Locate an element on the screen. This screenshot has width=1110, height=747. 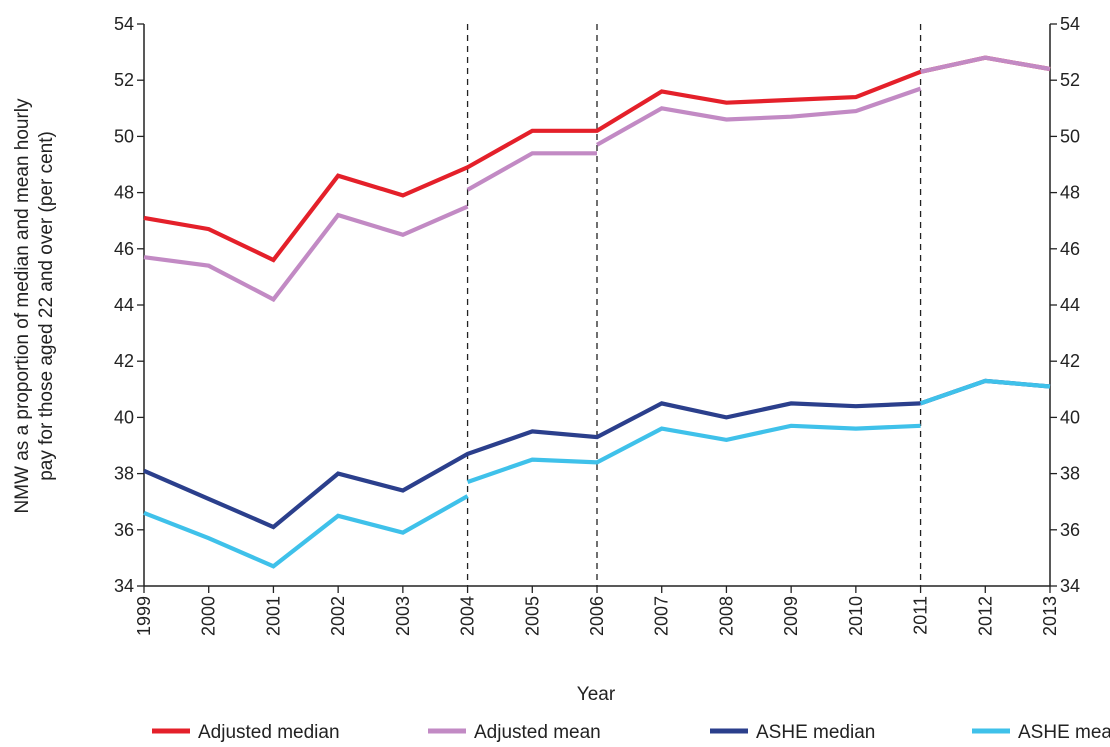
x-tick-label: 2012 is located at coordinates (985, 616).